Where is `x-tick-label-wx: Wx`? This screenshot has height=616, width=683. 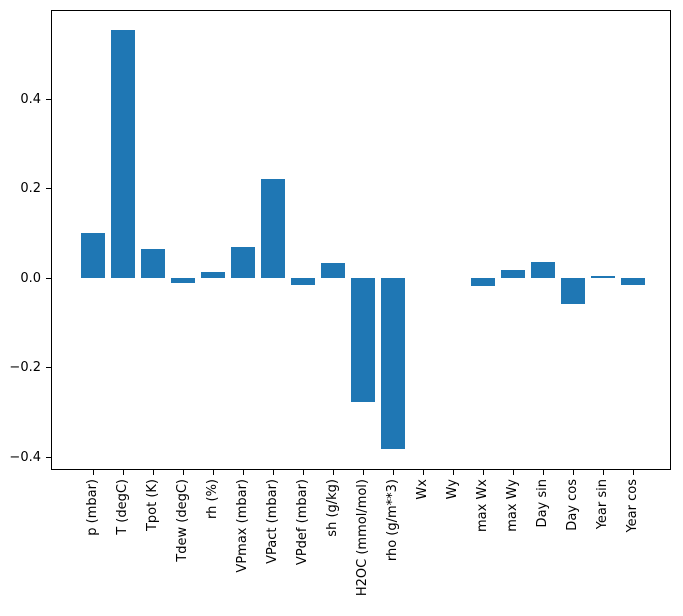
x-tick-label-wx: Wx is located at coordinates (422, 489).